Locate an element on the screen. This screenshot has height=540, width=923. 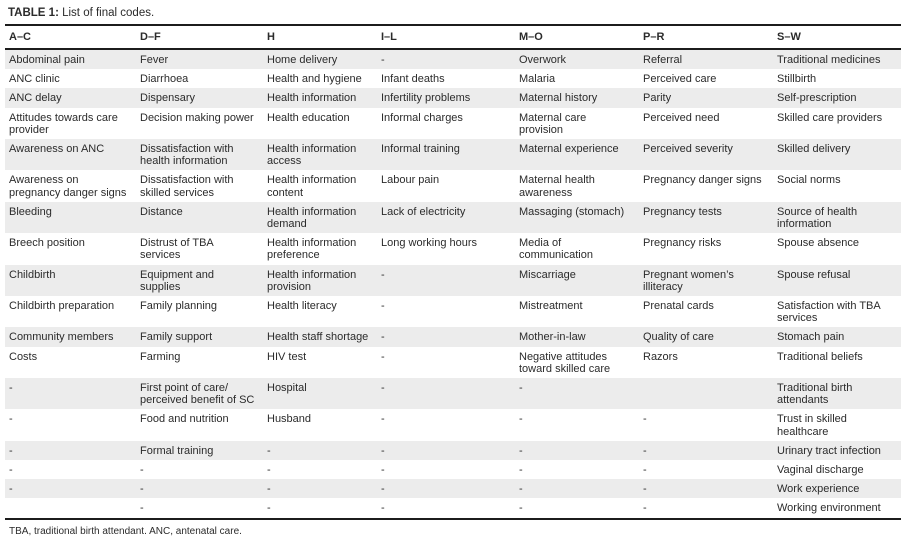
table-cell: Parity is located at coordinates (657, 98).